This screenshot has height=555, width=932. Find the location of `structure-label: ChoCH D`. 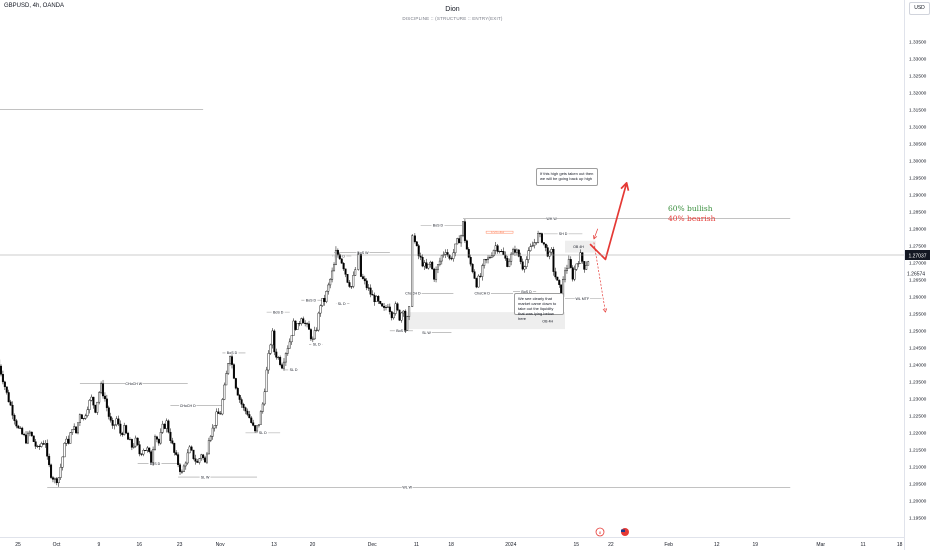

structure-label: ChoCH D is located at coordinates (483, 294).